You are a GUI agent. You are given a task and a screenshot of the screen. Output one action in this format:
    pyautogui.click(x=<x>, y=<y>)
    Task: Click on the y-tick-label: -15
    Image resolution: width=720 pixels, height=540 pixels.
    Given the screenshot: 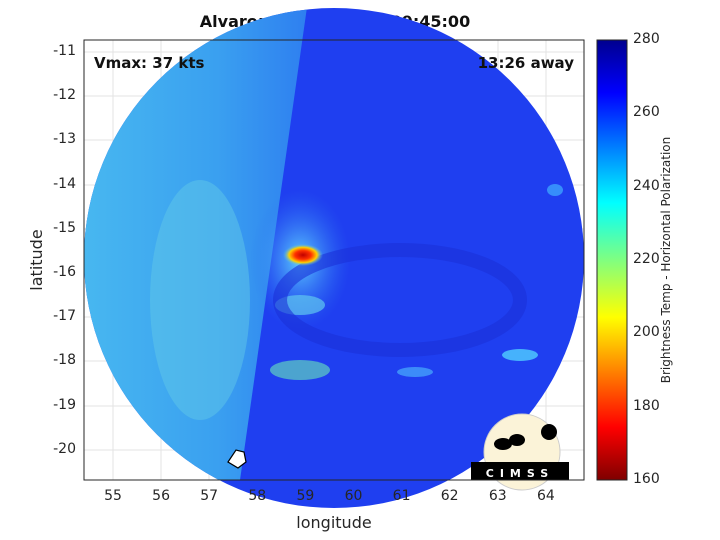 What is the action you would take?
    pyautogui.click(x=64, y=227)
    